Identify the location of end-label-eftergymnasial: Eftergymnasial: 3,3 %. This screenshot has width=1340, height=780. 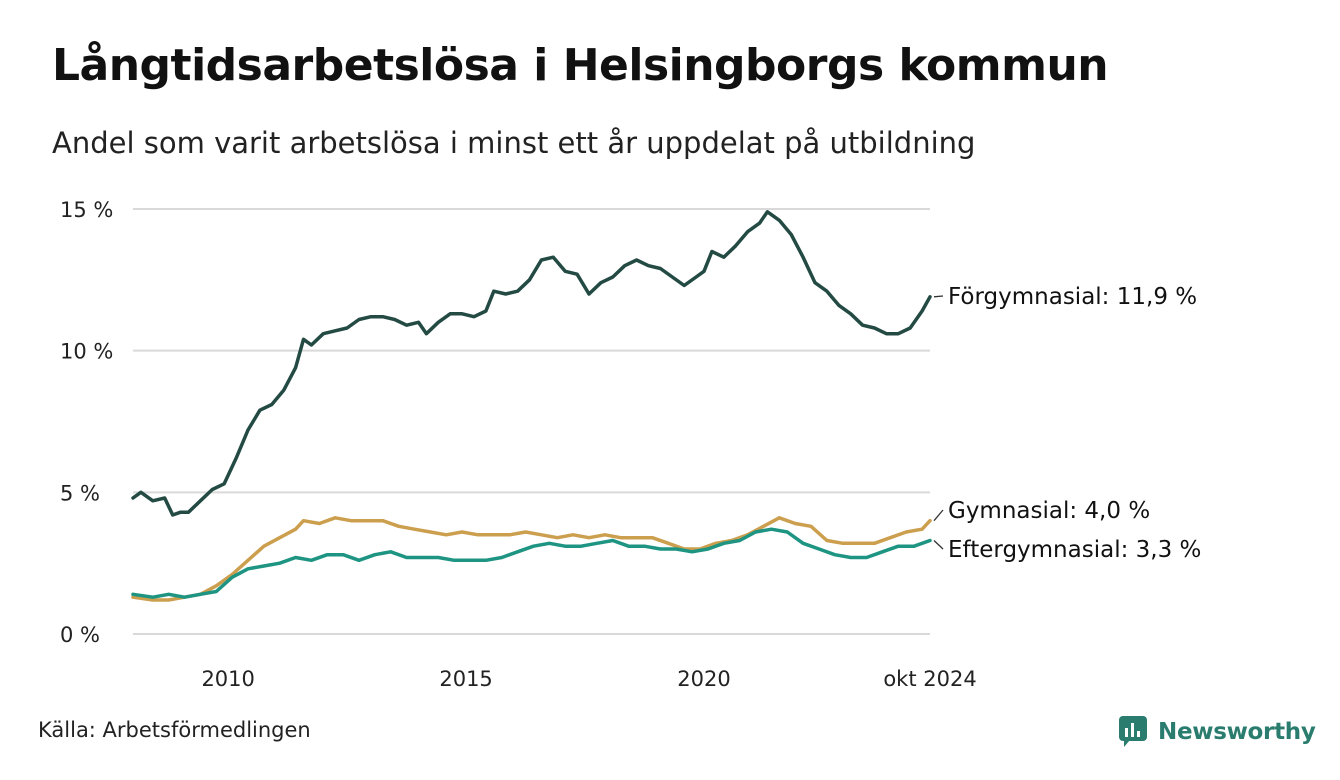
(1074, 550).